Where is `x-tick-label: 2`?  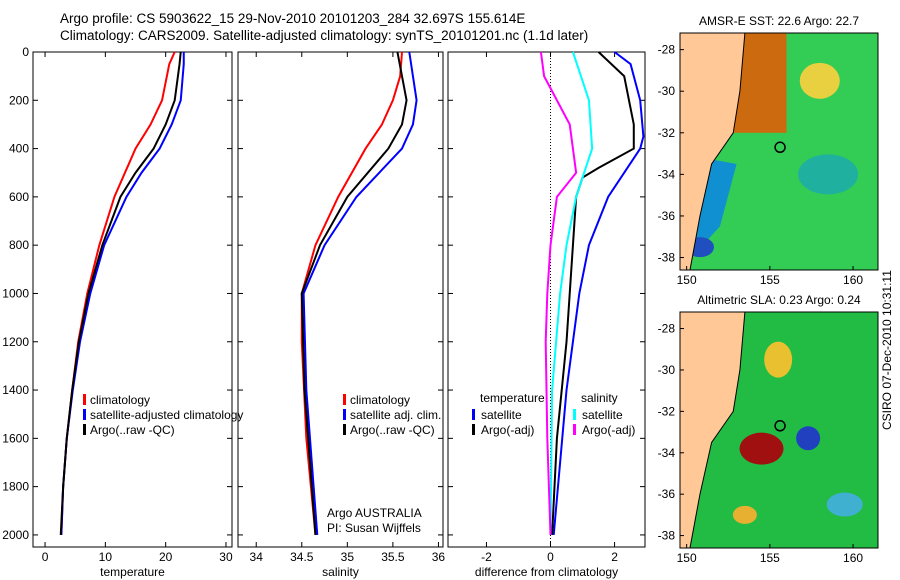 x-tick-label: 2 is located at coordinates (614, 557).